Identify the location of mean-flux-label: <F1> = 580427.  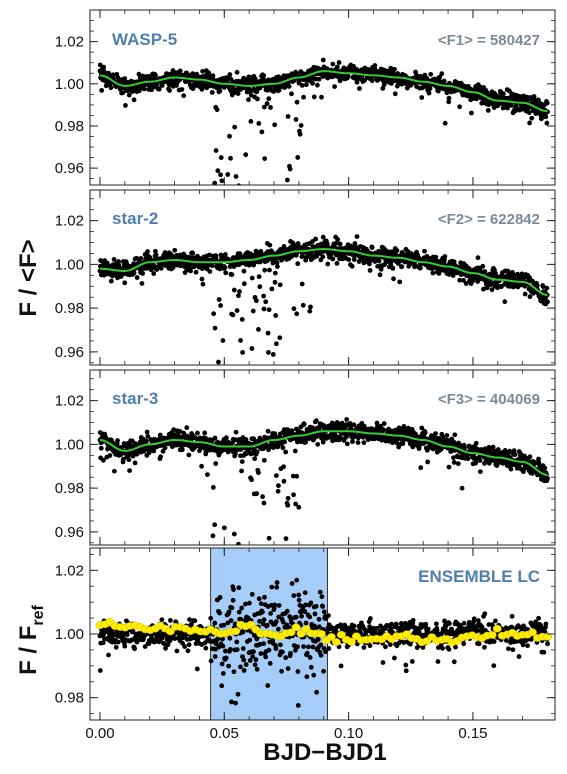
(489, 40).